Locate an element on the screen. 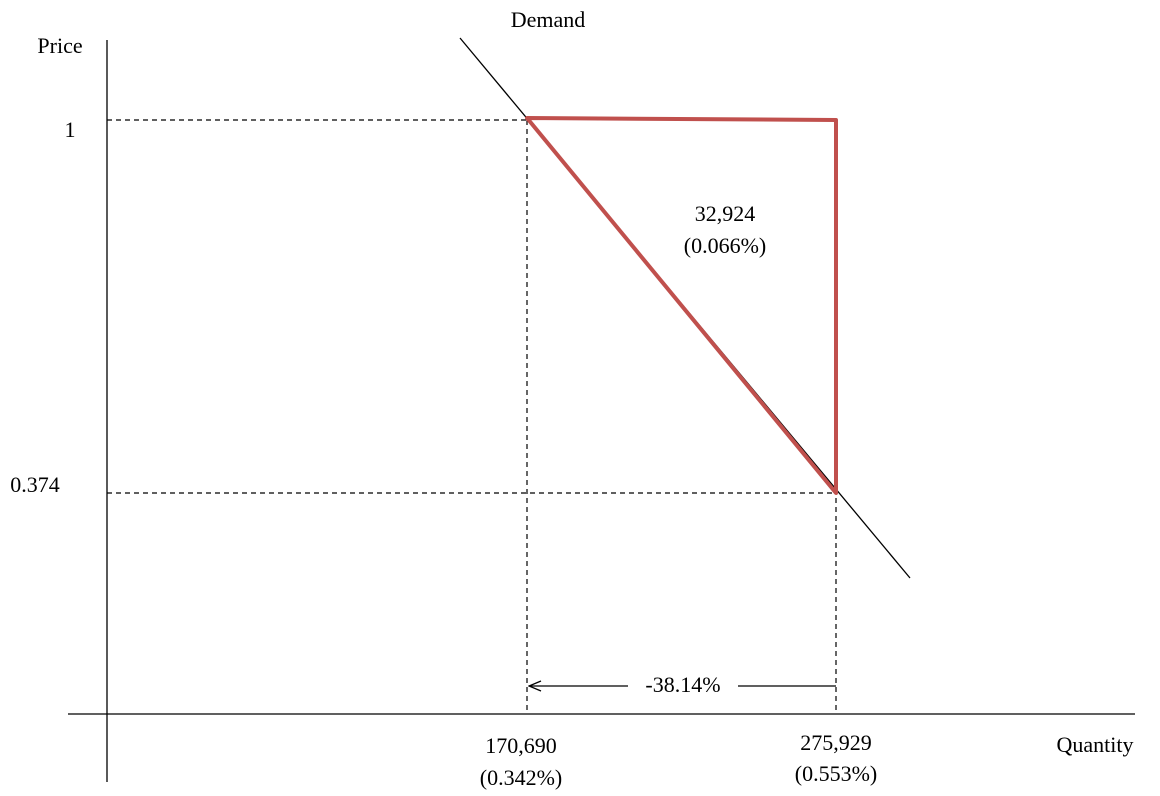  surplus-triangle is located at coordinates (681, 305).